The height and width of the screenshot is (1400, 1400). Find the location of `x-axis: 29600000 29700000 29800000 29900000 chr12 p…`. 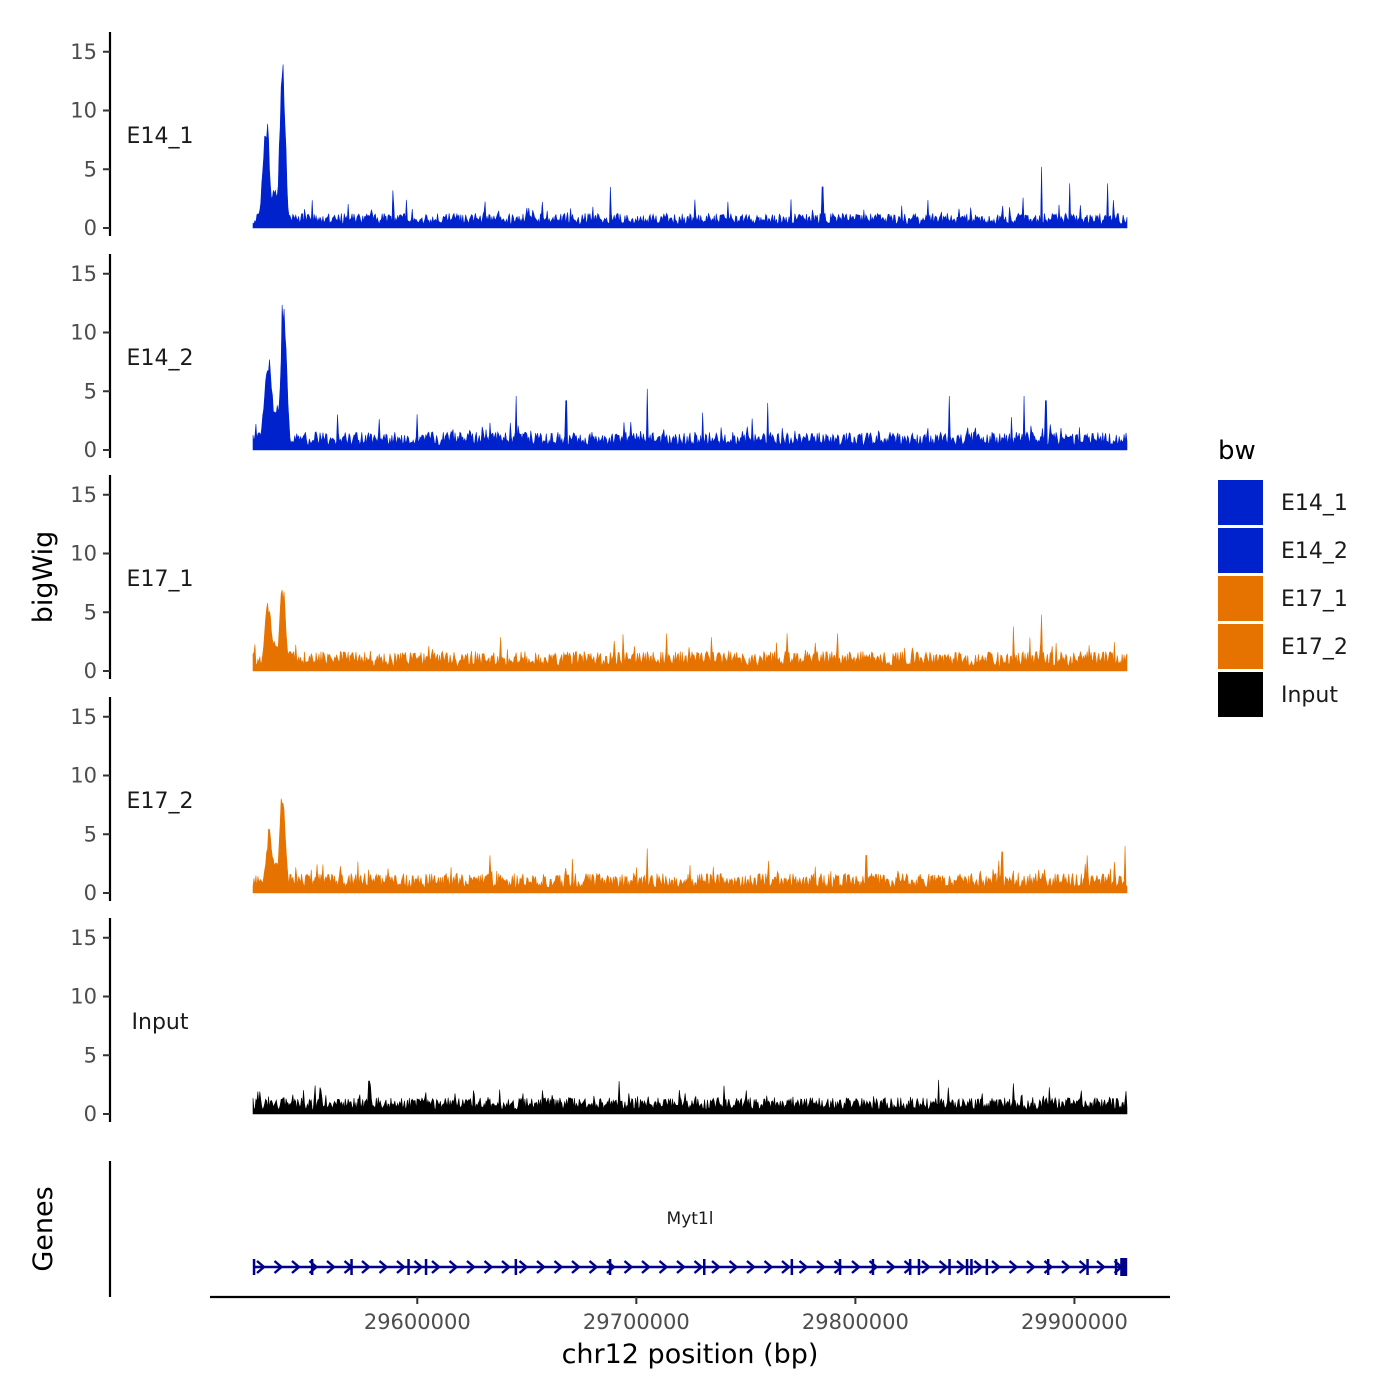

x-axis: 29600000 29700000 29800000 29900000 chr12 p… is located at coordinates (690, 1332).